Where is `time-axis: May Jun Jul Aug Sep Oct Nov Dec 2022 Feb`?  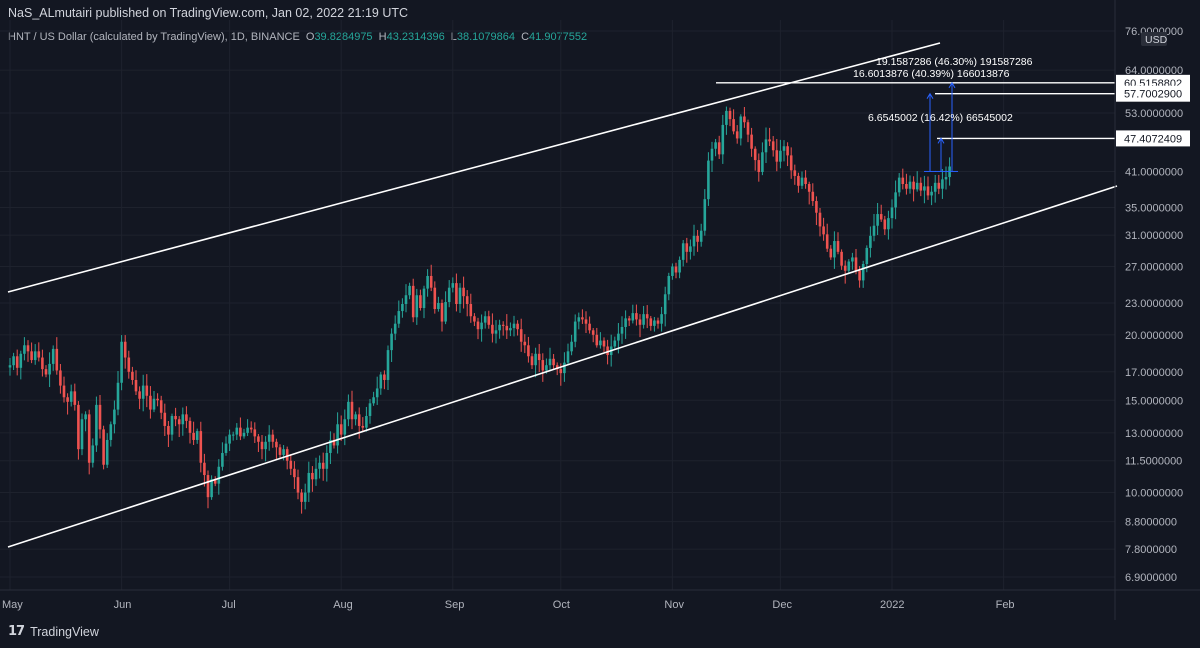
time-axis: May Jun Jul Aug Sep Oct Nov Dec 2022 Feb is located at coordinates (600, 600).